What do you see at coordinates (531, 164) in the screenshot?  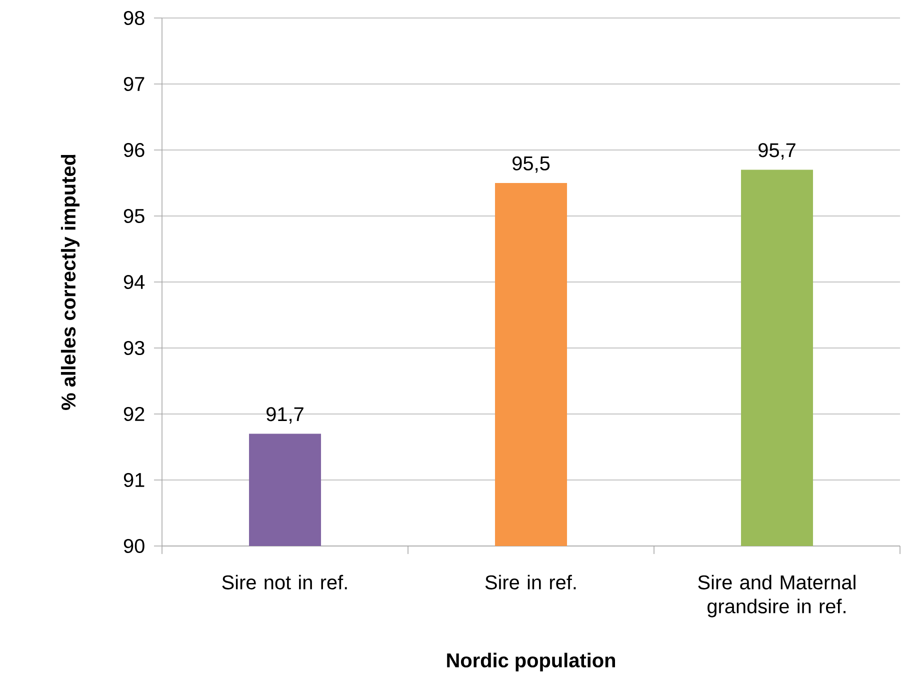 I see `data-label: 95,5` at bounding box center [531, 164].